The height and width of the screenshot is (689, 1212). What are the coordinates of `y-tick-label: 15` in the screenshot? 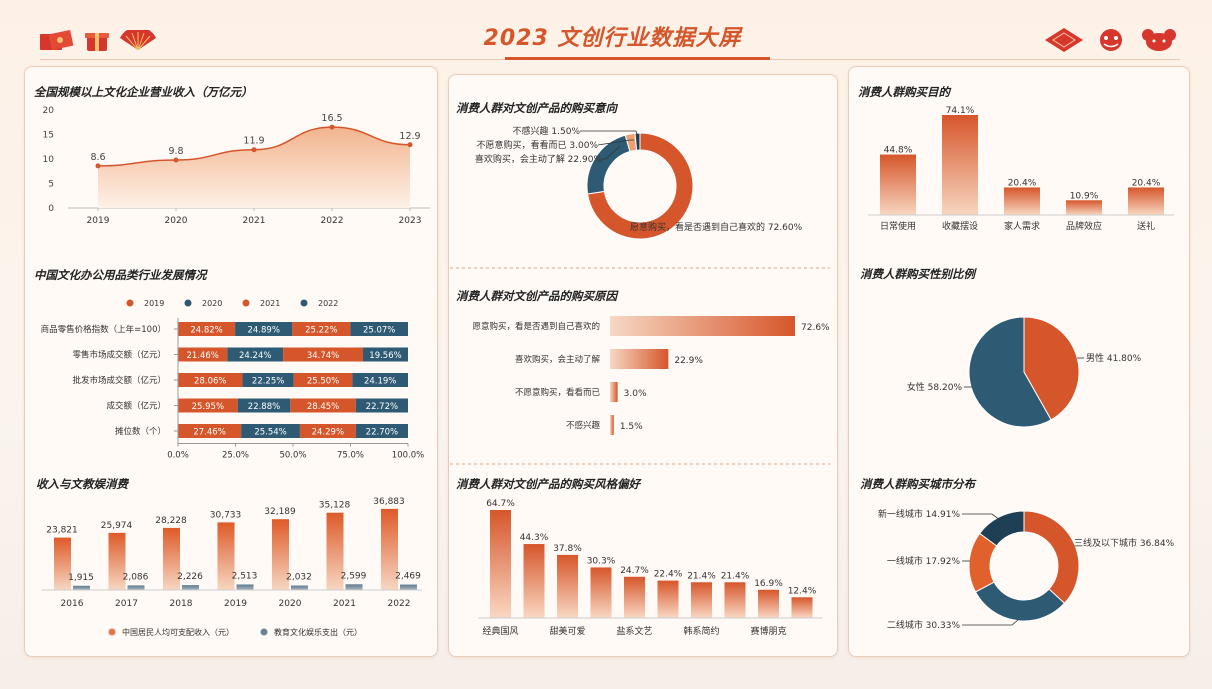 It's located at (48, 136).